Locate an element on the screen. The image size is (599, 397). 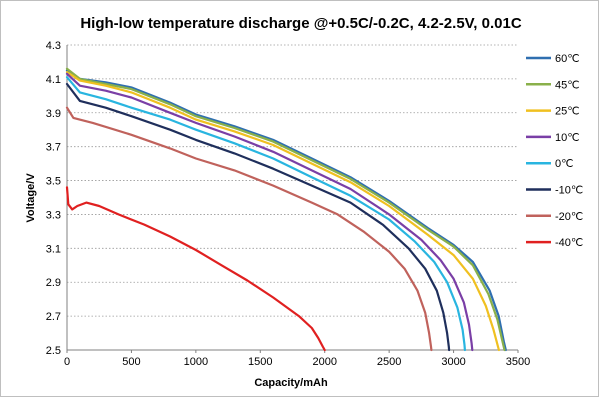
legend-label-4: 0℃ is located at coordinates (564, 164).